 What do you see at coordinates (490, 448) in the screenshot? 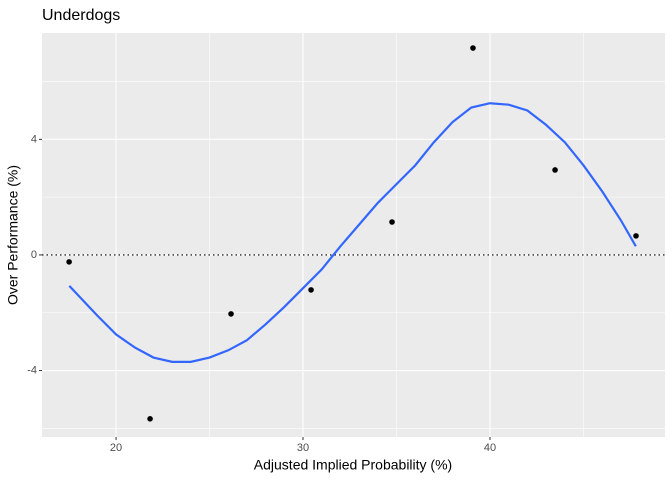
I see `x-tick-label: 40` at bounding box center [490, 448].